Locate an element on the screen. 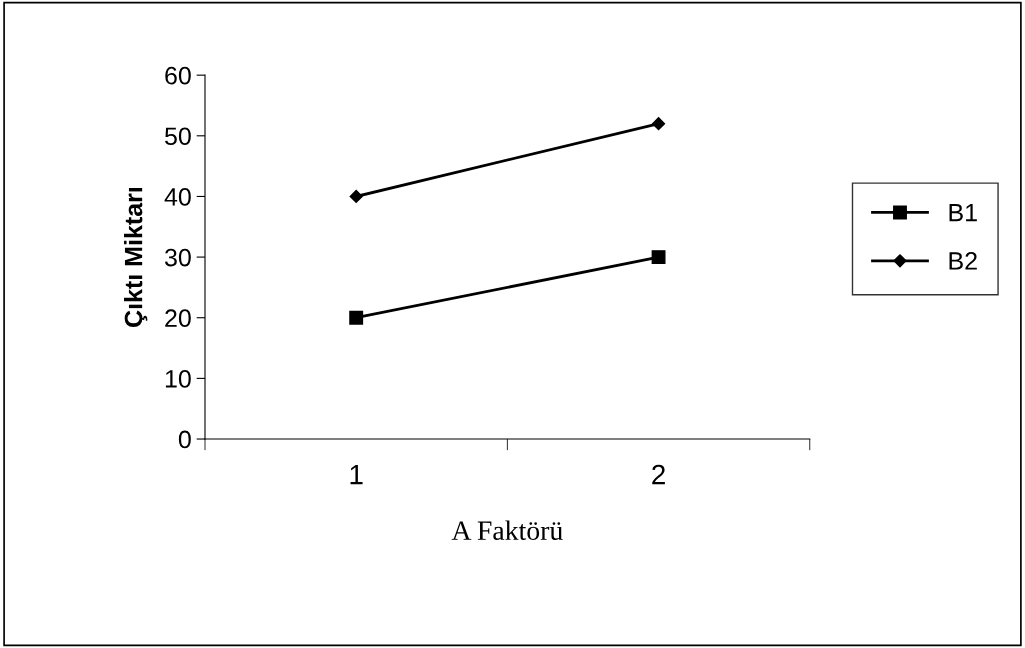  x-tick-label: 2 is located at coordinates (658, 474).